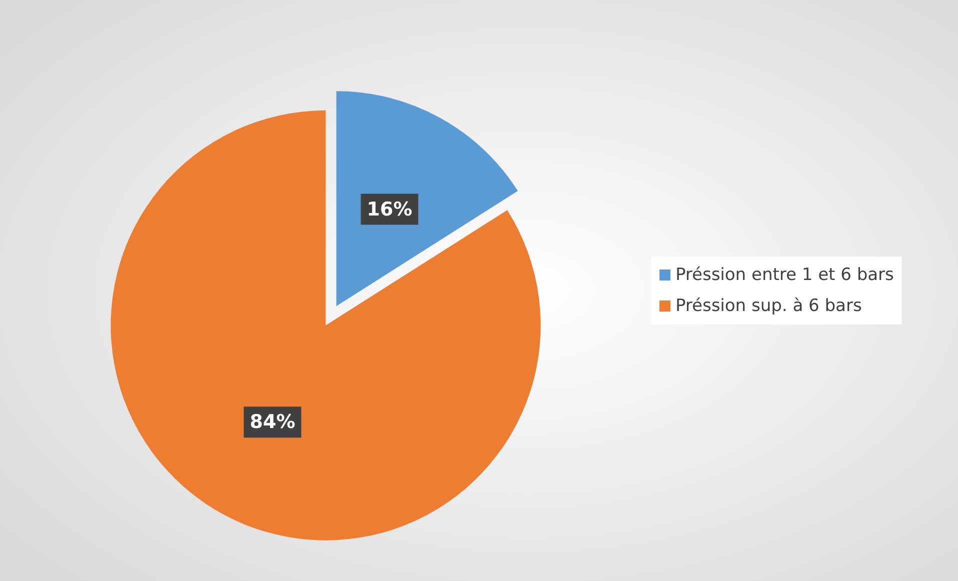  What do you see at coordinates (768, 306) in the screenshot?
I see `legend-label: Préssion sup. à 6 bars` at bounding box center [768, 306].